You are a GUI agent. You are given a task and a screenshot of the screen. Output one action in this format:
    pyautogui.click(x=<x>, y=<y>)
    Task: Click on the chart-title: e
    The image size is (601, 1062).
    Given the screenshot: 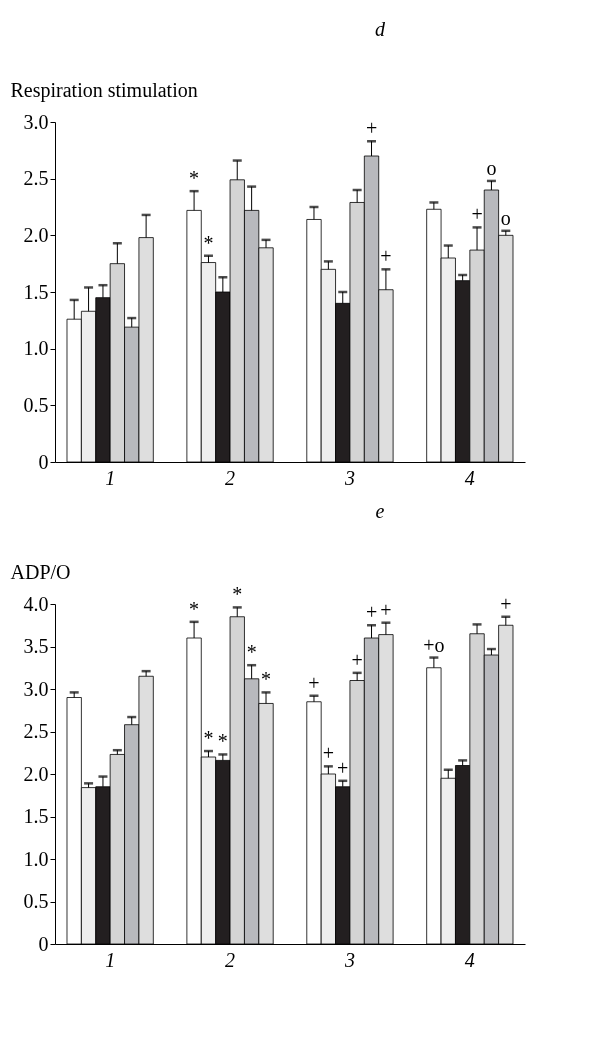 What is the action you would take?
    pyautogui.click(x=380, y=511)
    